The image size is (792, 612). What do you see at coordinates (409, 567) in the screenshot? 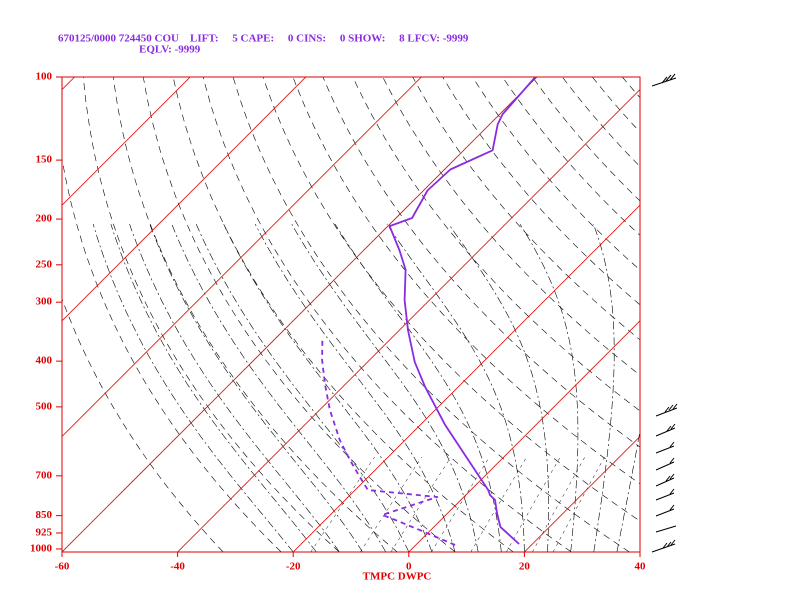
I see `x-tick-label: 0` at bounding box center [409, 567].